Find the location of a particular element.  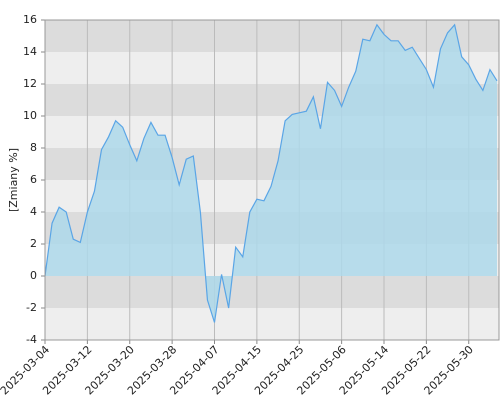

y-tick-label: 4 is located at coordinates (33, 211).